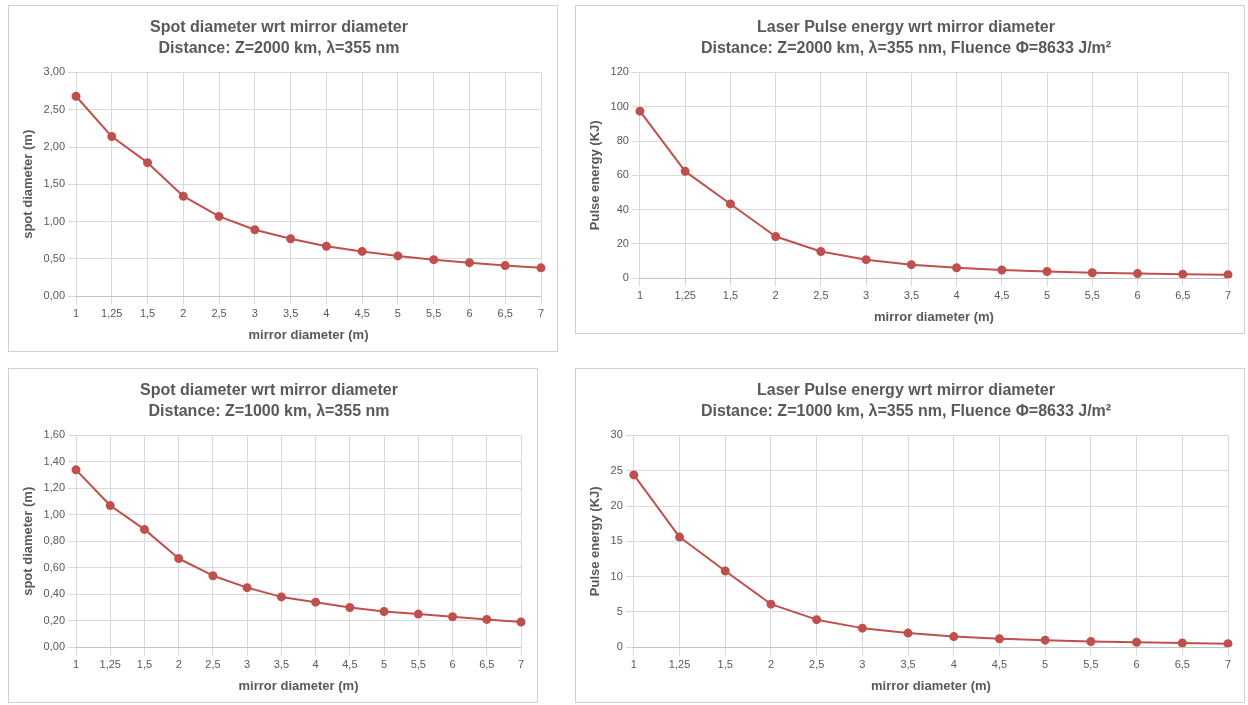 This screenshot has height=705, width=1248. Describe the element at coordinates (54, 566) in the screenshot. I see `y-tick-label: 0,60` at that location.